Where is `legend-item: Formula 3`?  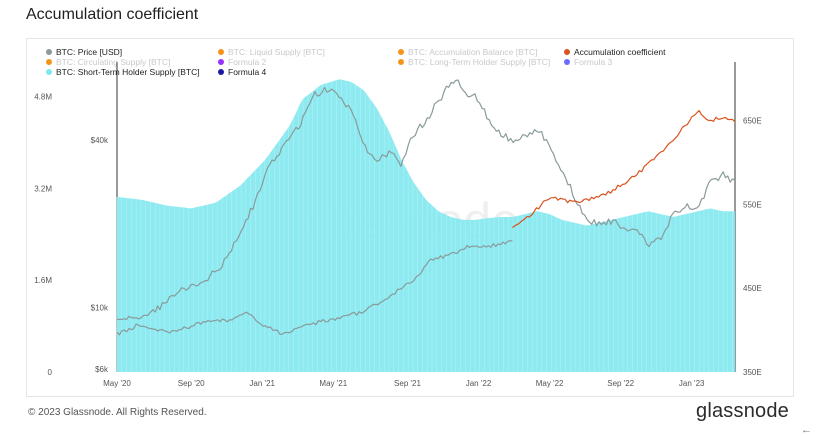
legend-item: Formula 3 is located at coordinates (588, 62).